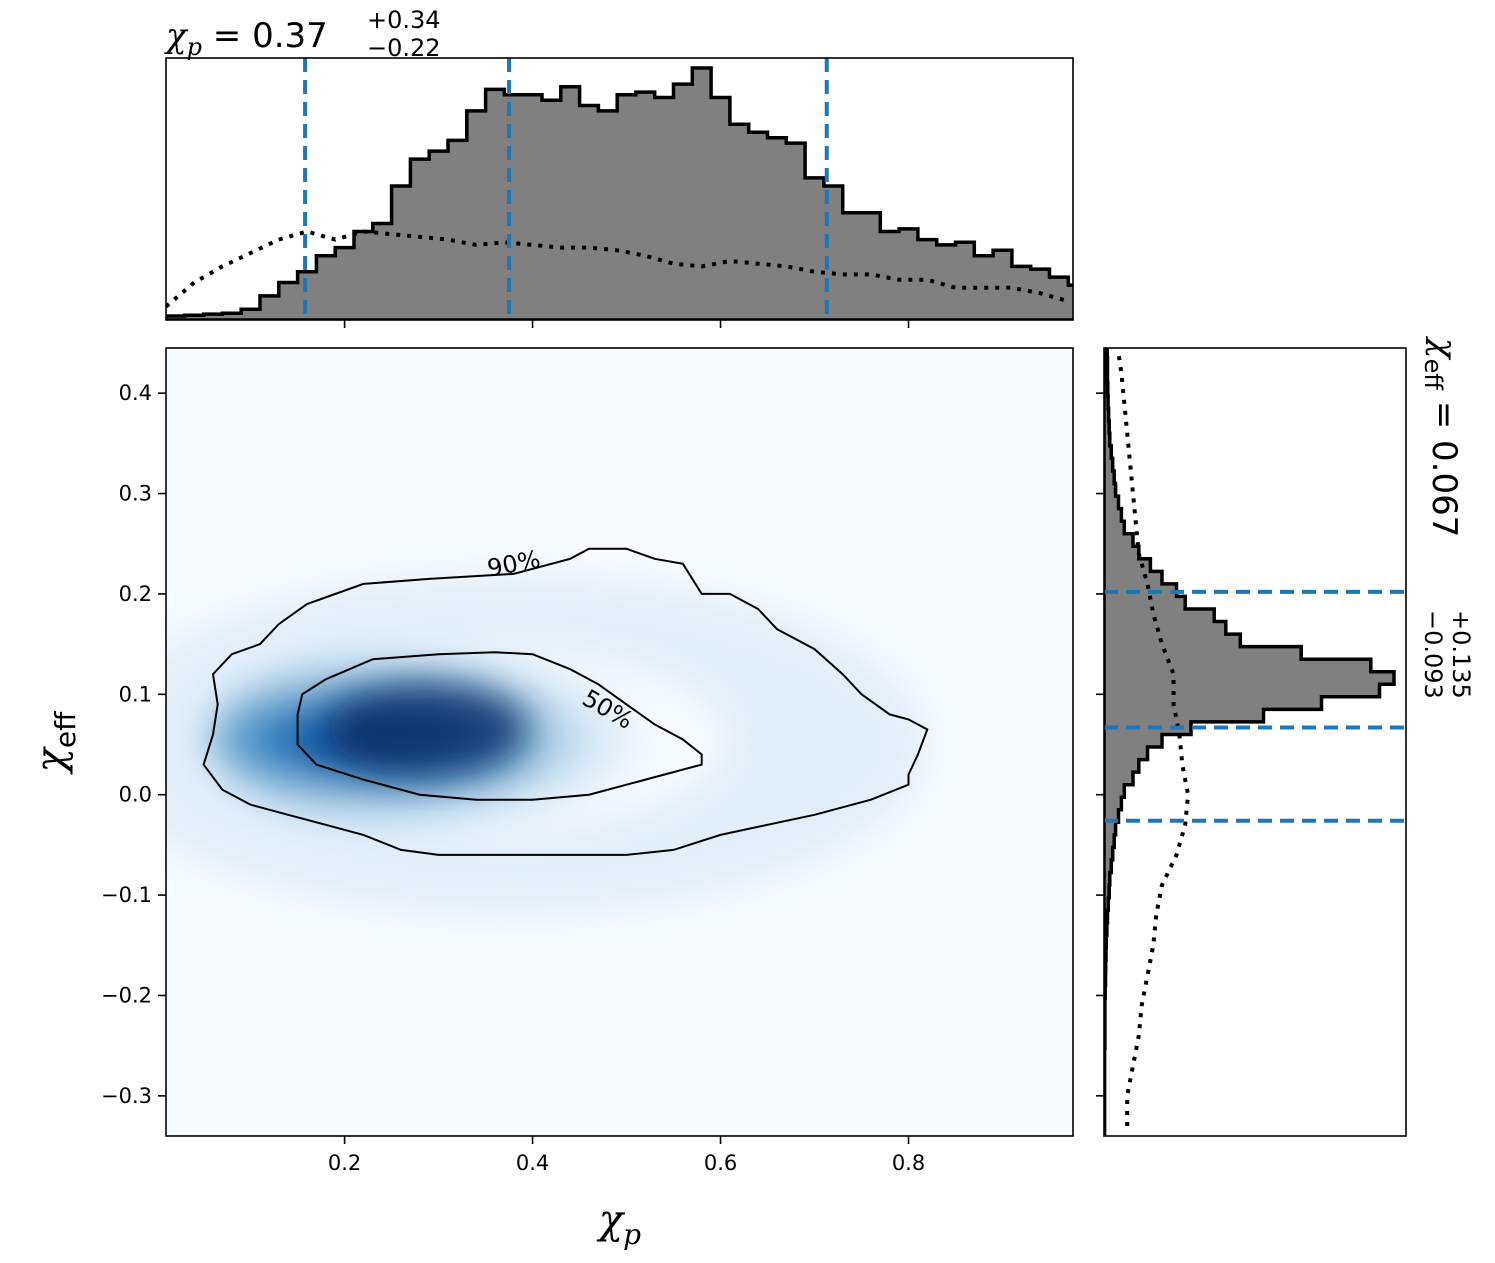  Describe the element at coordinates (1441, 436) in the screenshot. I see `svg-text: χeff = 0.067` at that location.